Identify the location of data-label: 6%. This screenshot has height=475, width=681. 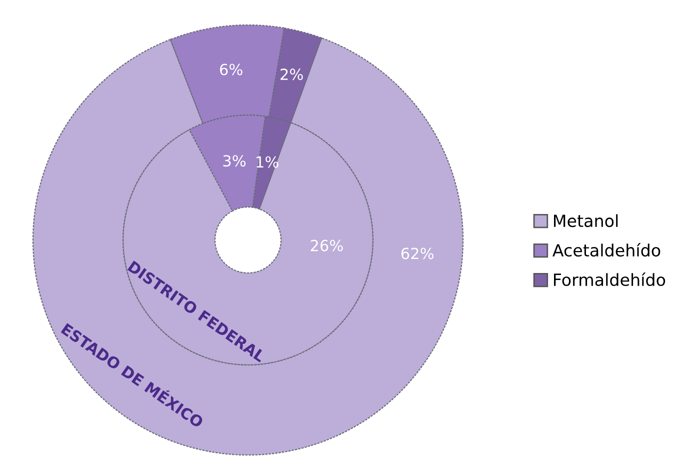
(231, 70).